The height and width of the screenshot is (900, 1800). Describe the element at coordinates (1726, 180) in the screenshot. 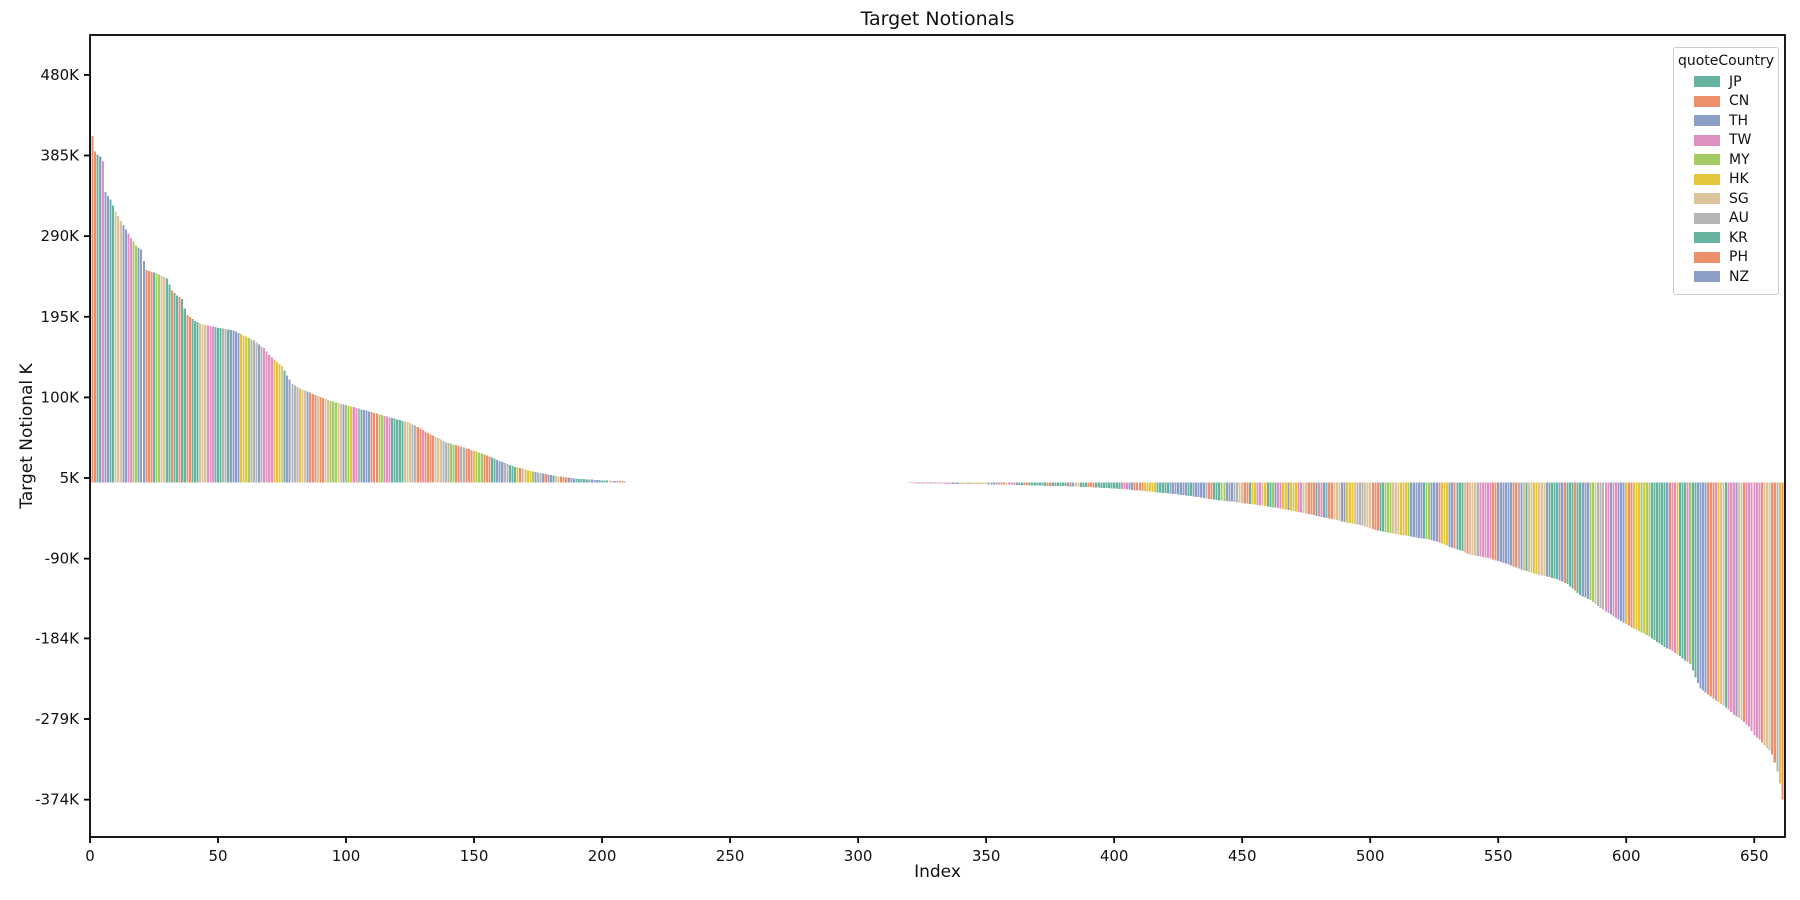

I see `legend-item-HK: HK` at that location.